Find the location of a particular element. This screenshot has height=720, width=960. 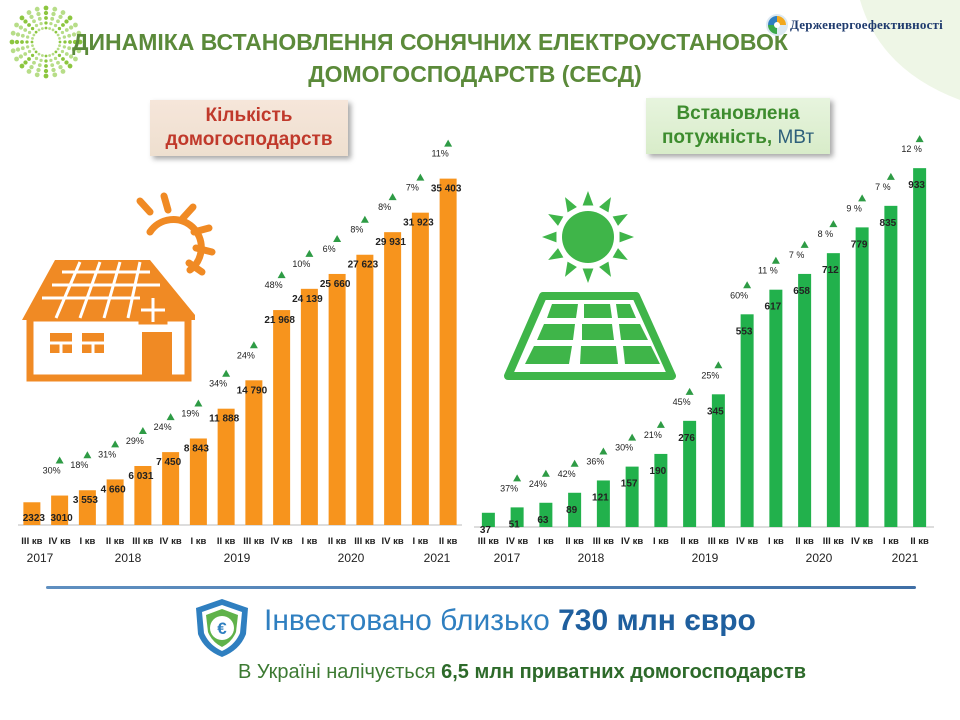

left-title-line2: домогосподарств is located at coordinates (249, 139).